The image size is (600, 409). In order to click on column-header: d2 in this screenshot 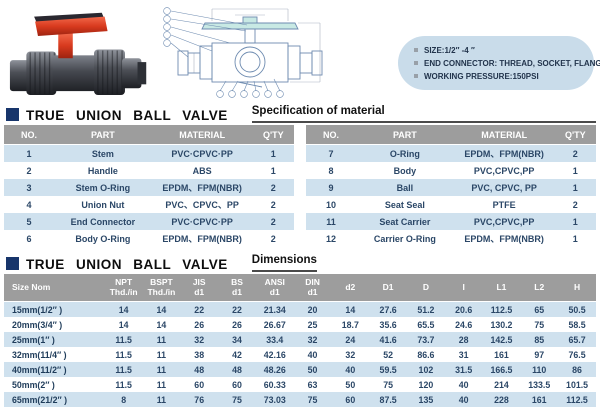, I will do `click(350, 288)`.